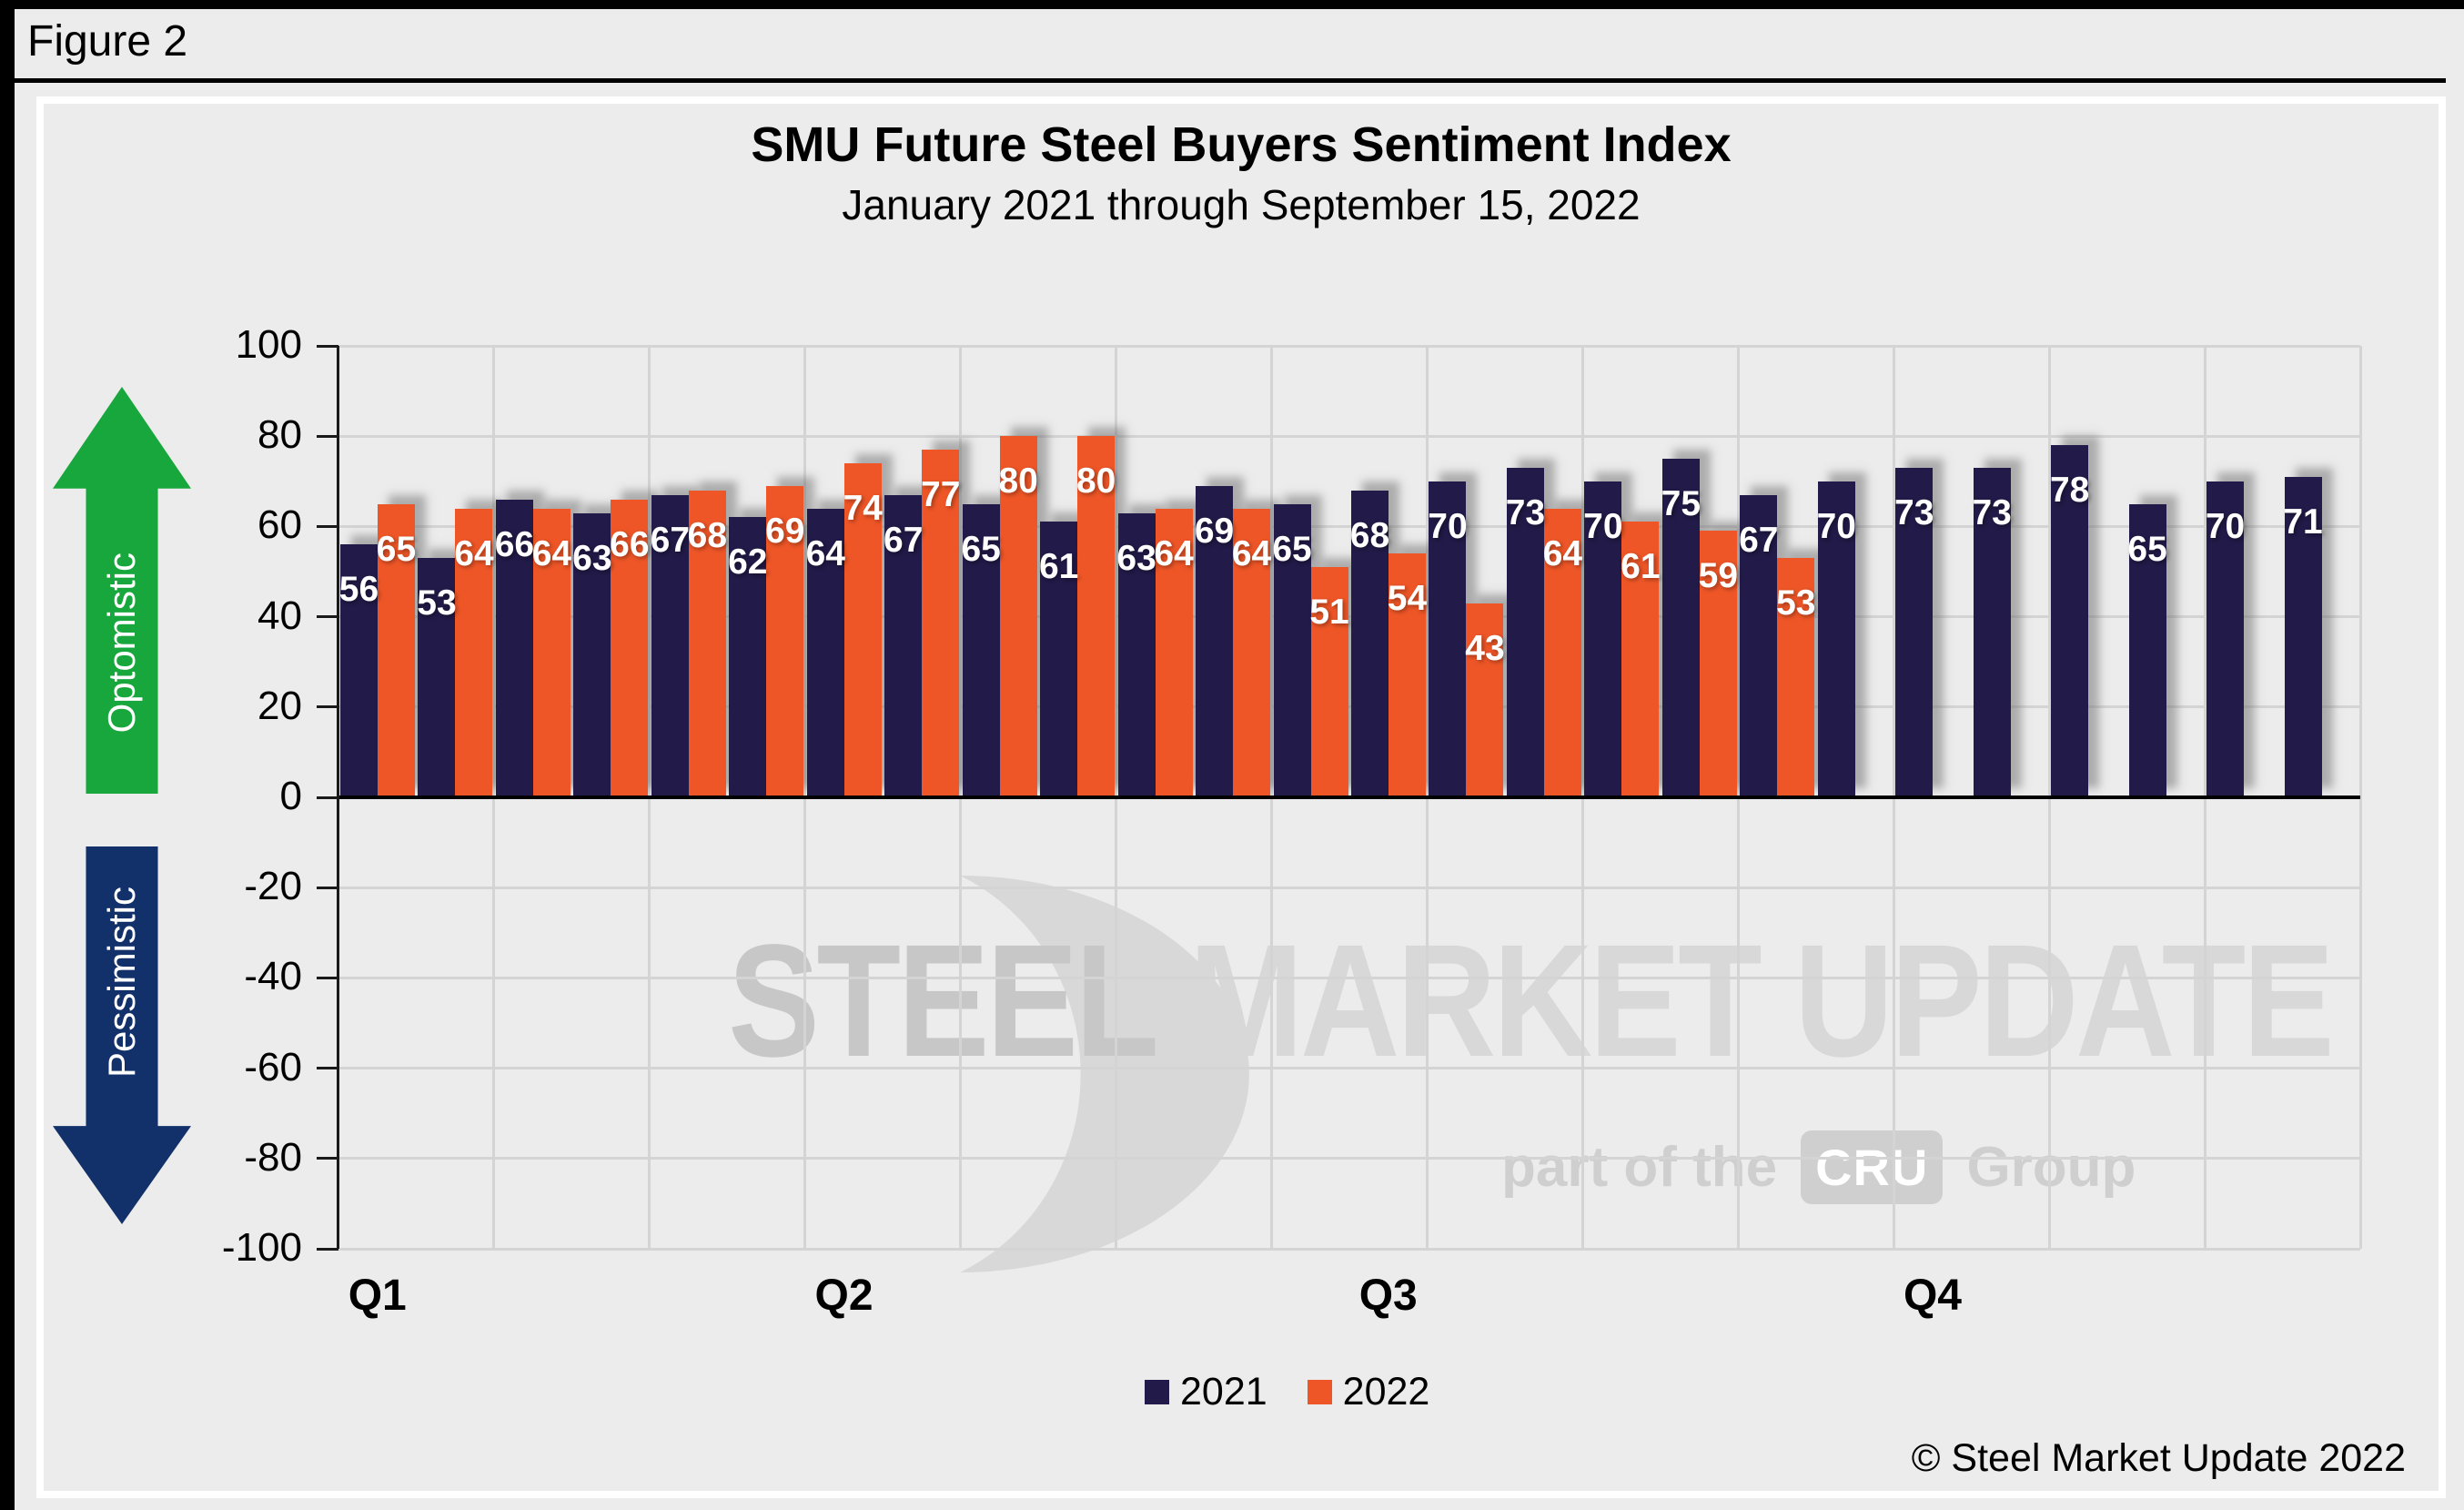 The height and width of the screenshot is (1510, 2464). Describe the element at coordinates (273, 1066) in the screenshot. I see `y-axis-tick-label: -60` at that location.